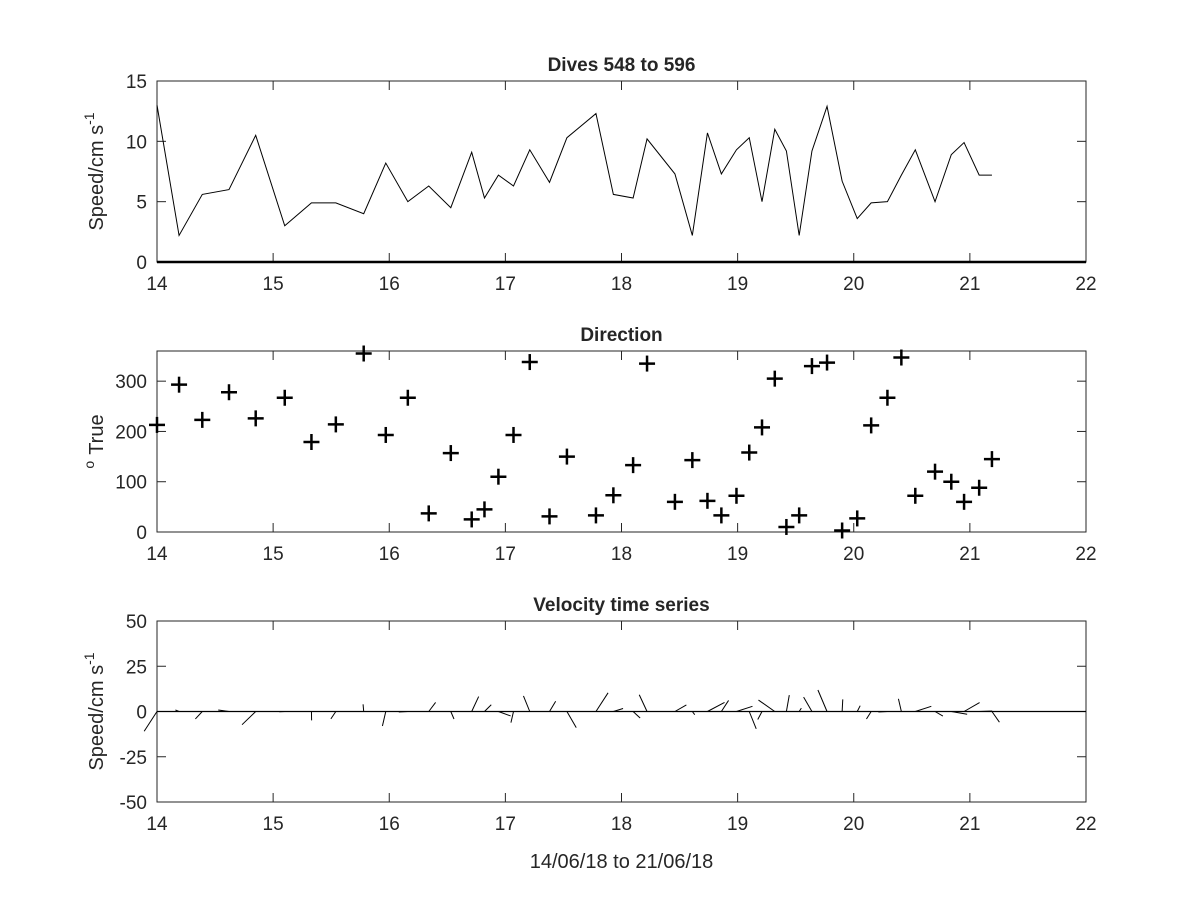  What do you see at coordinates (131, 432) in the screenshot?
I see `y-tick-label: 200` at bounding box center [131, 432].